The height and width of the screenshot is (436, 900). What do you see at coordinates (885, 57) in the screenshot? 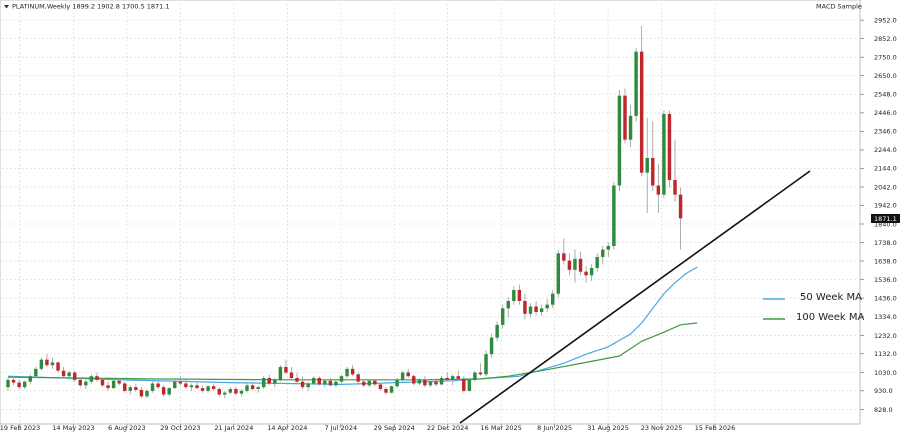
I see `y-tick-label: 2750.0` at bounding box center [885, 57].